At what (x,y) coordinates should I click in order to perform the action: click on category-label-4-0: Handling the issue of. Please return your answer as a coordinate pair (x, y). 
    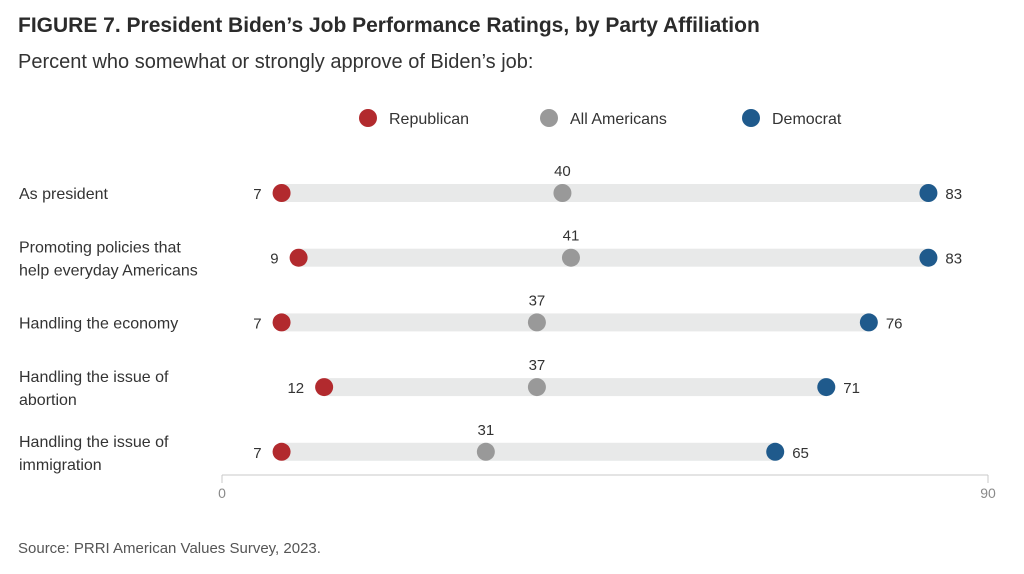
    Looking at the image, I should click on (94, 442).